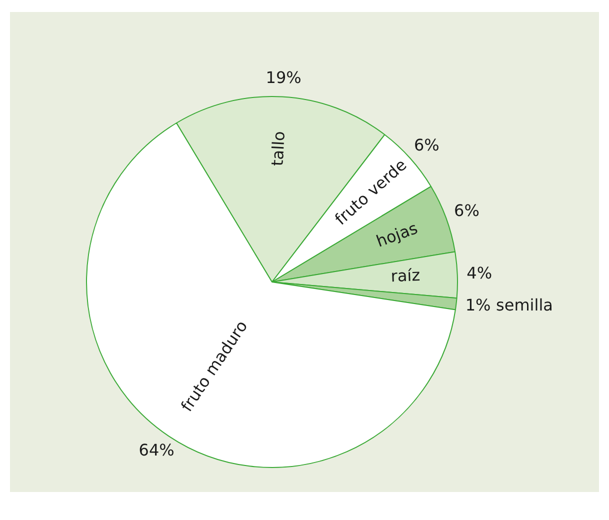  Describe the element at coordinates (156, 450) in the screenshot. I see `data-label: 64%` at that location.